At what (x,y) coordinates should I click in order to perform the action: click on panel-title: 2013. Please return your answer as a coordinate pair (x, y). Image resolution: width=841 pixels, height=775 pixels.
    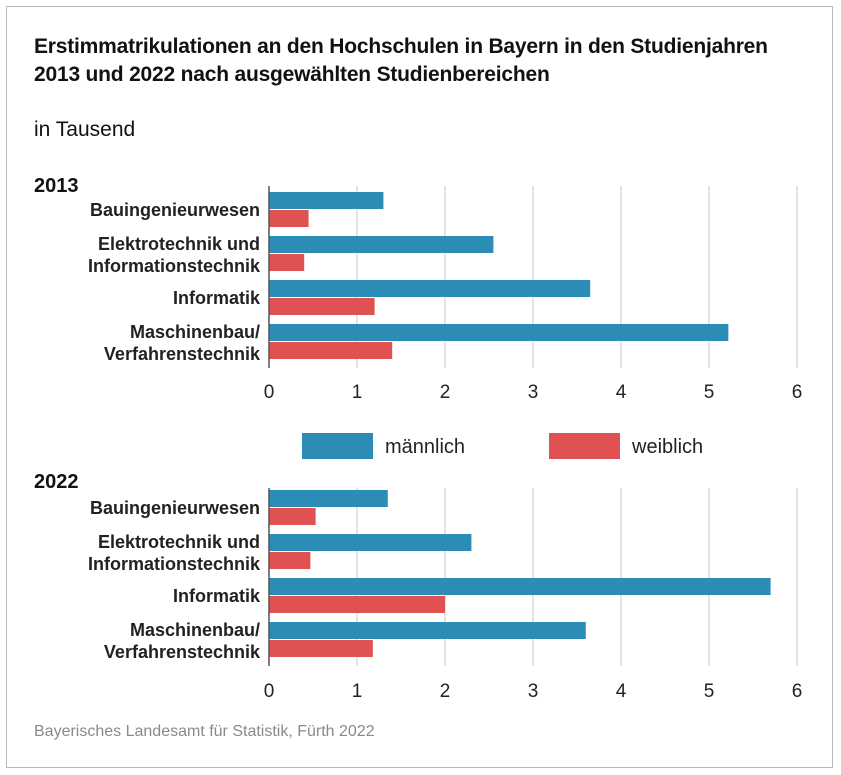
    Looking at the image, I should click on (56, 186).